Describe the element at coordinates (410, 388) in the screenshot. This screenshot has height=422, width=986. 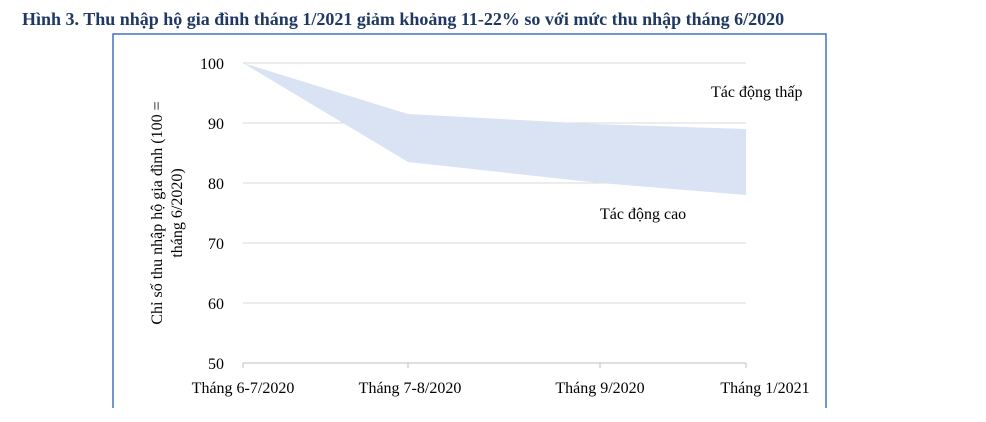
I see `x-tick-label-1: Tháng 7-8/2020` at that location.